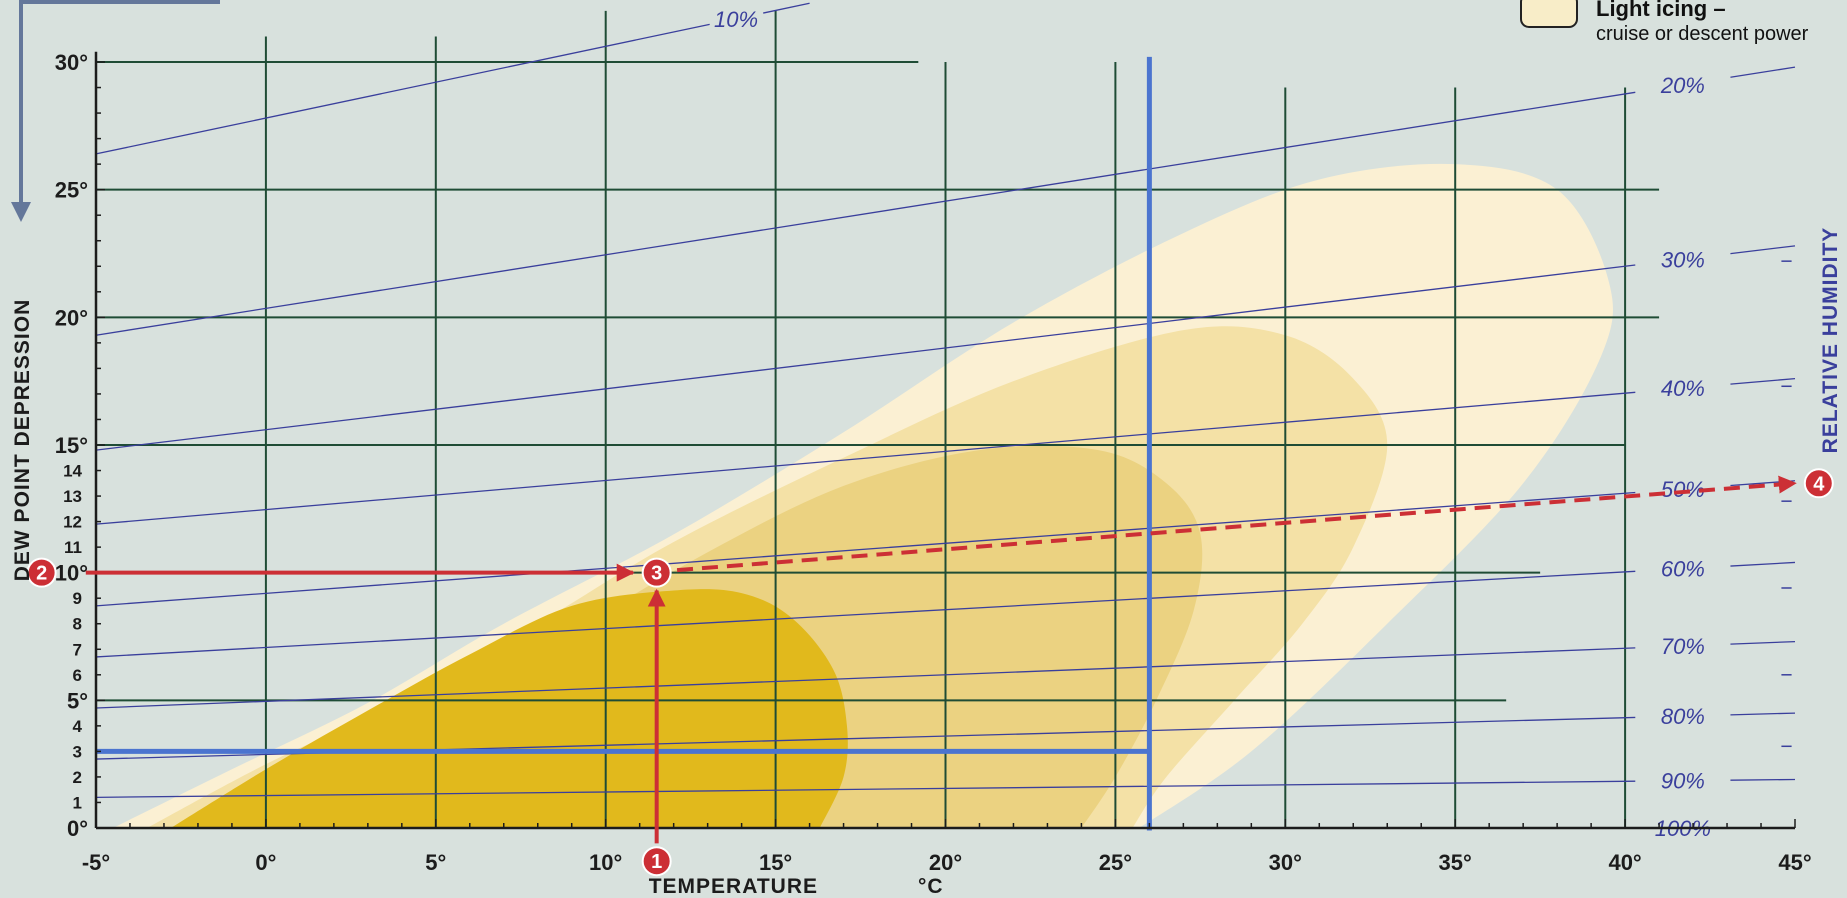 This screenshot has height=898, width=1847. I want to click on y-title-guide-arrow, so click(115, 111).